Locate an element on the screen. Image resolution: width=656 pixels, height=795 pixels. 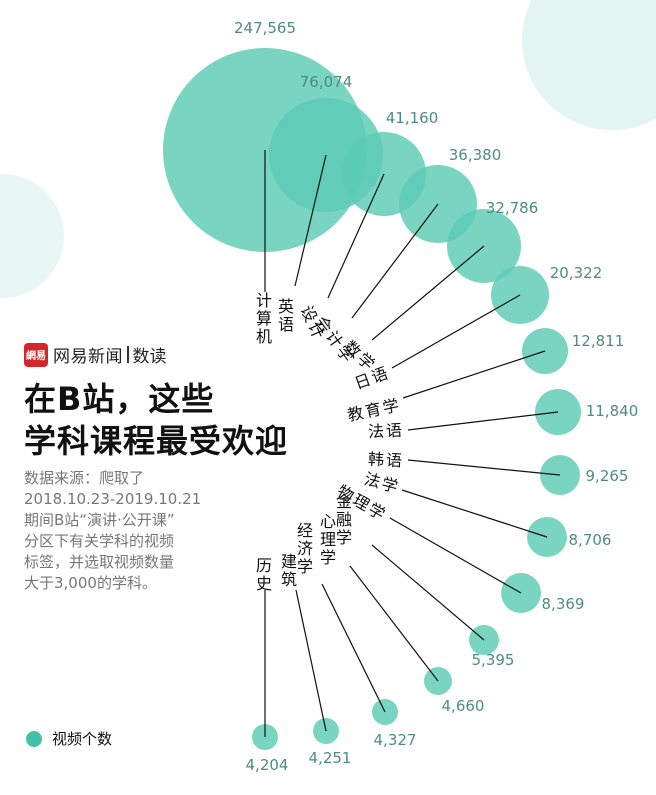
value-label: 36,380 is located at coordinates (475, 155).